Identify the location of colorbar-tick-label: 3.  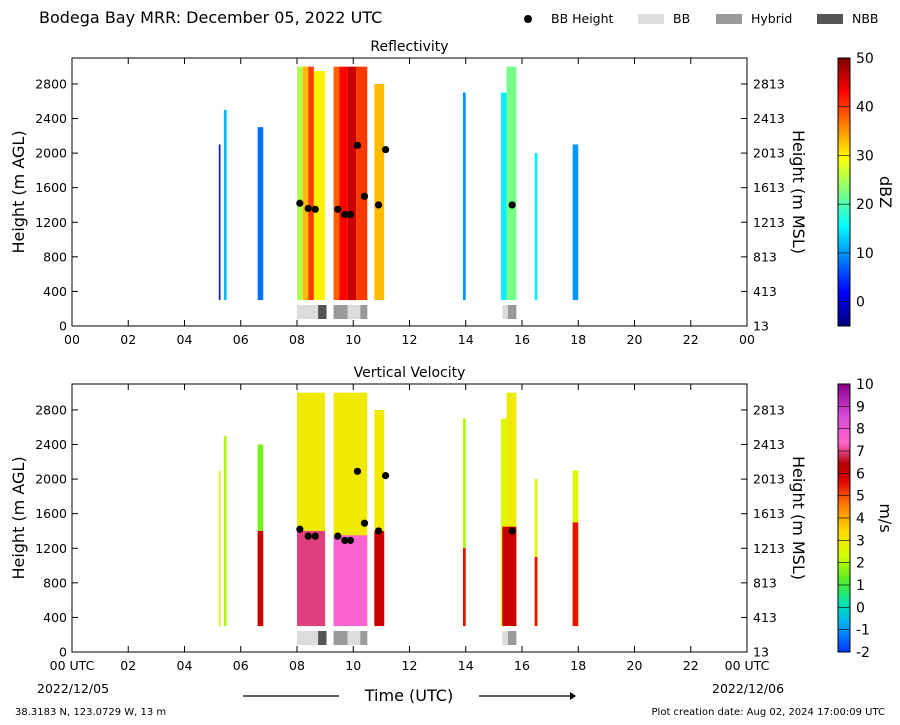
(860, 541).